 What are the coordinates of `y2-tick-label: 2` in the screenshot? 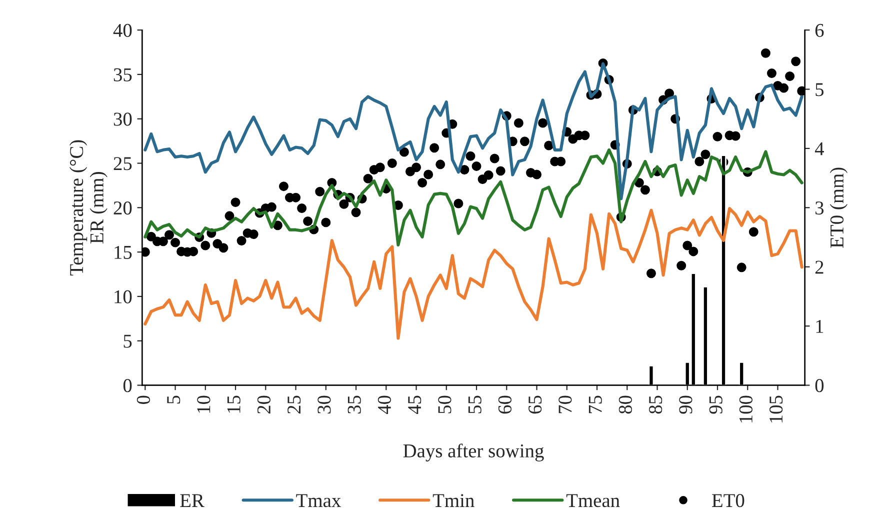 It's located at (819, 267).